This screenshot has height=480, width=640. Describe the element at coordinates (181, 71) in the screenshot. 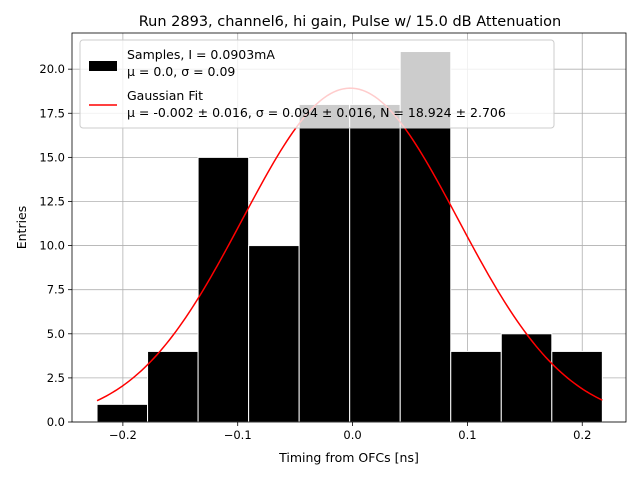

I see `legend-samples-line2: μ = 0.0, σ = 0.09` at that location.